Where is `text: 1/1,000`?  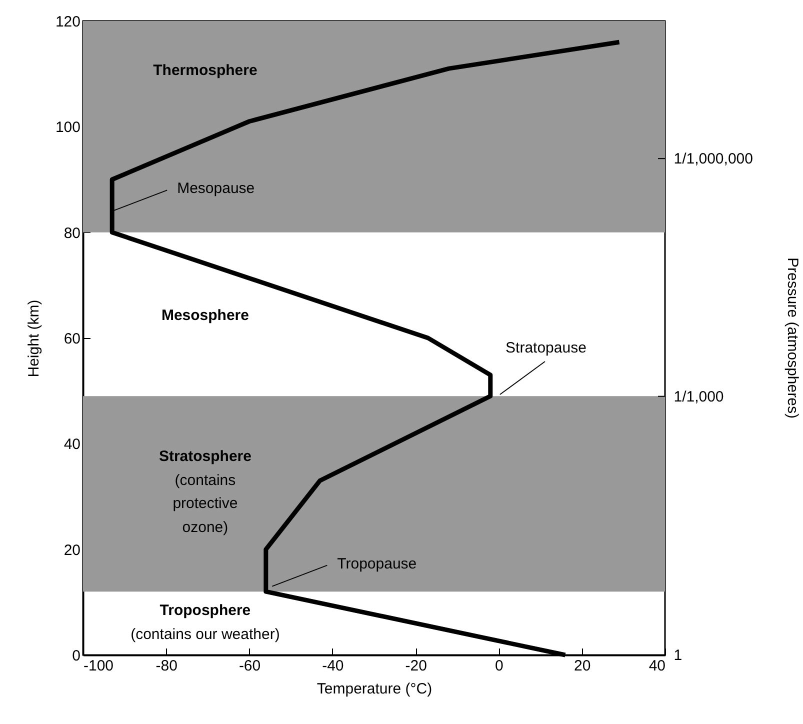 text: 1/1,000 is located at coordinates (699, 397).